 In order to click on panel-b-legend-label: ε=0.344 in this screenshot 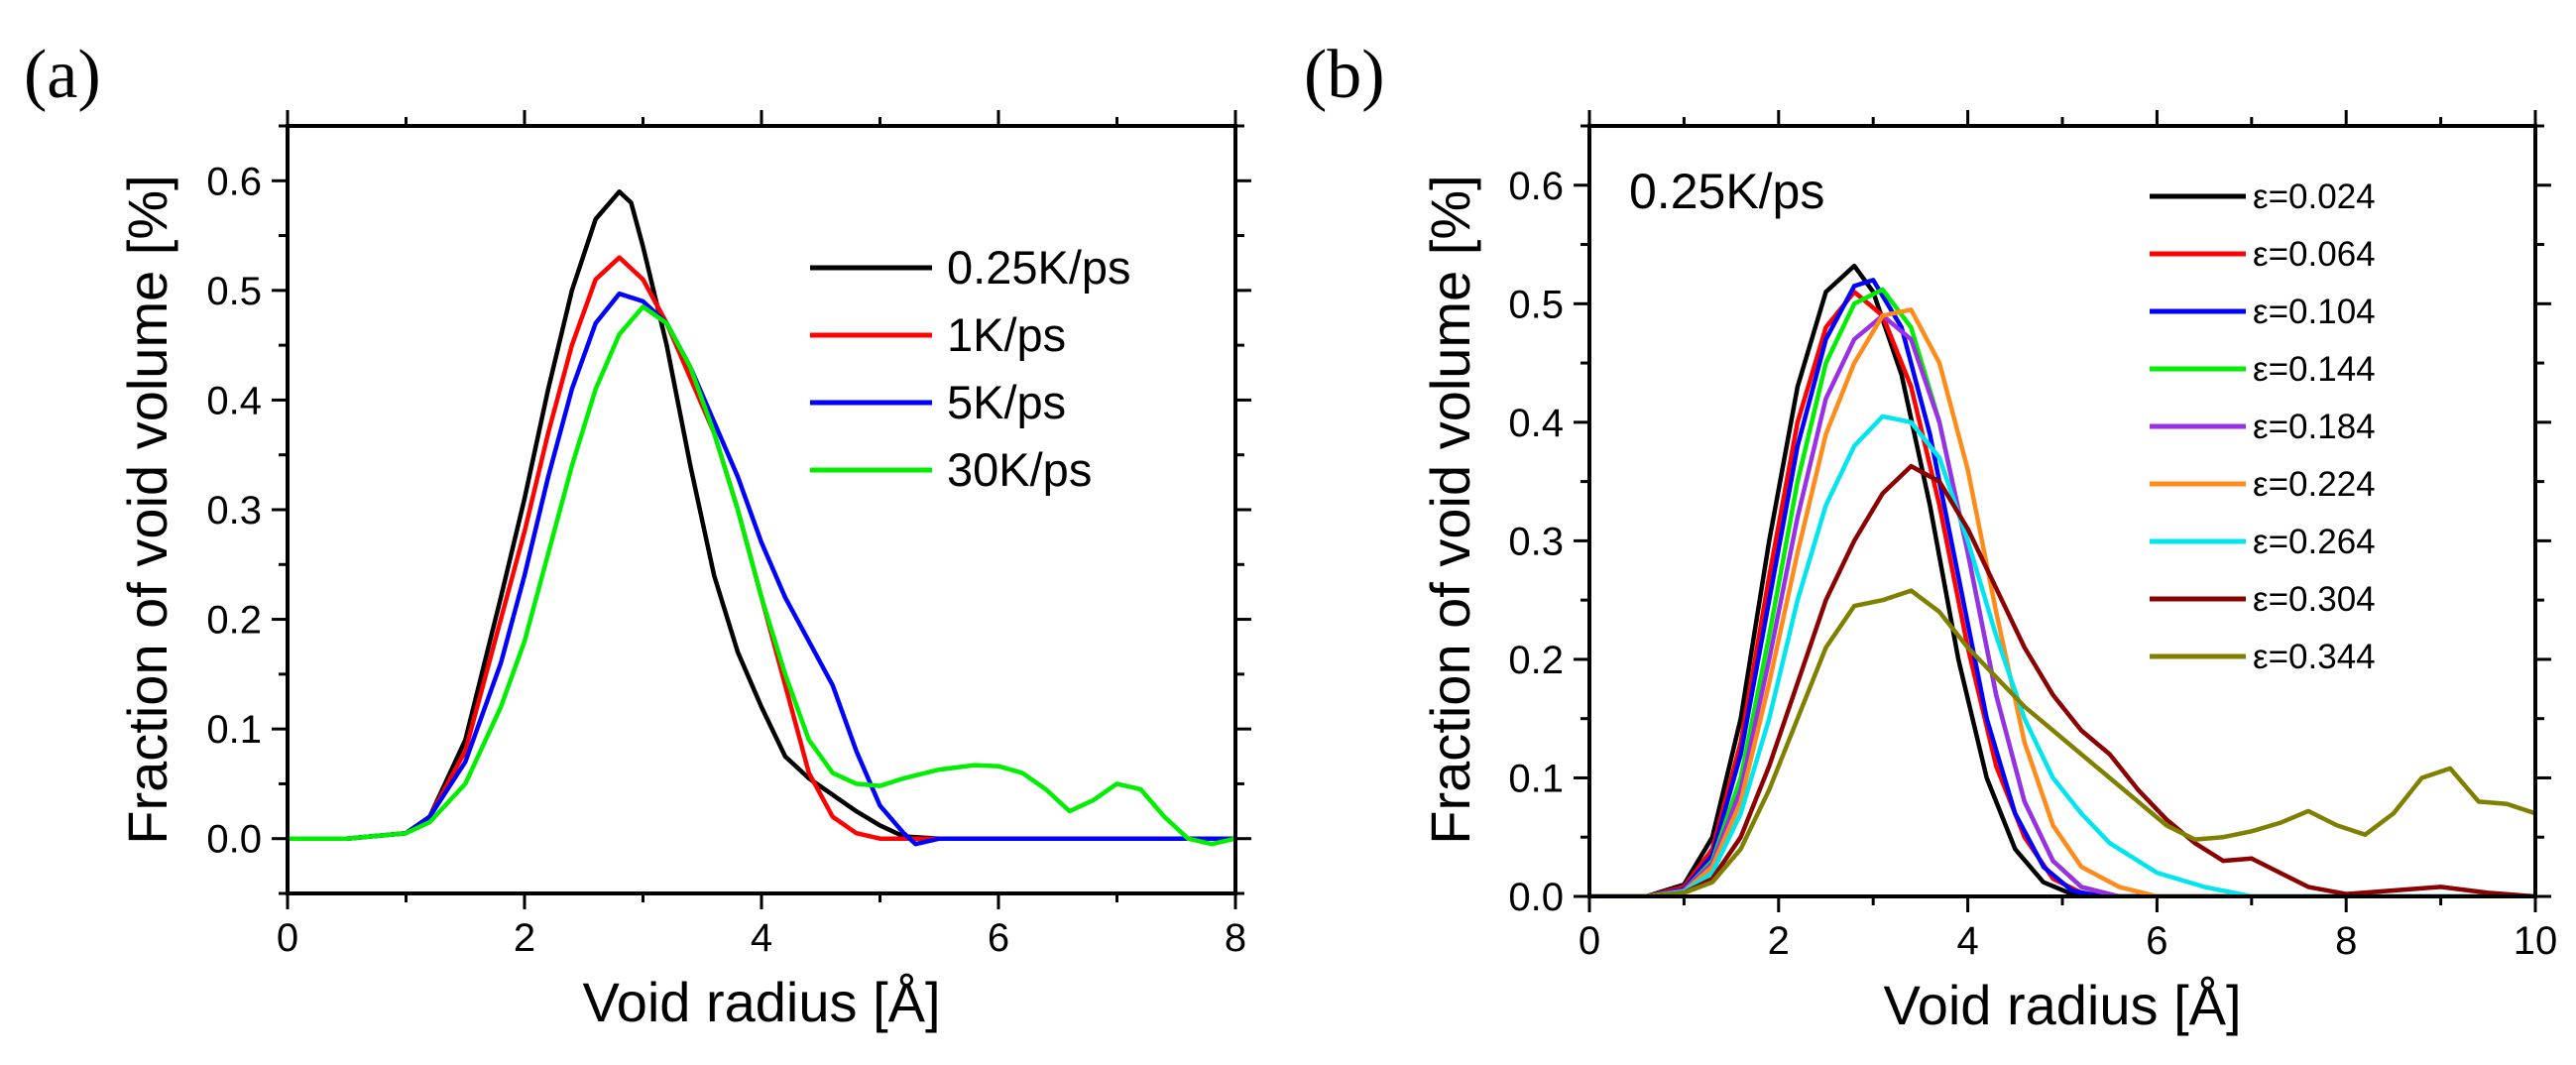, I will do `click(2315, 657)`.